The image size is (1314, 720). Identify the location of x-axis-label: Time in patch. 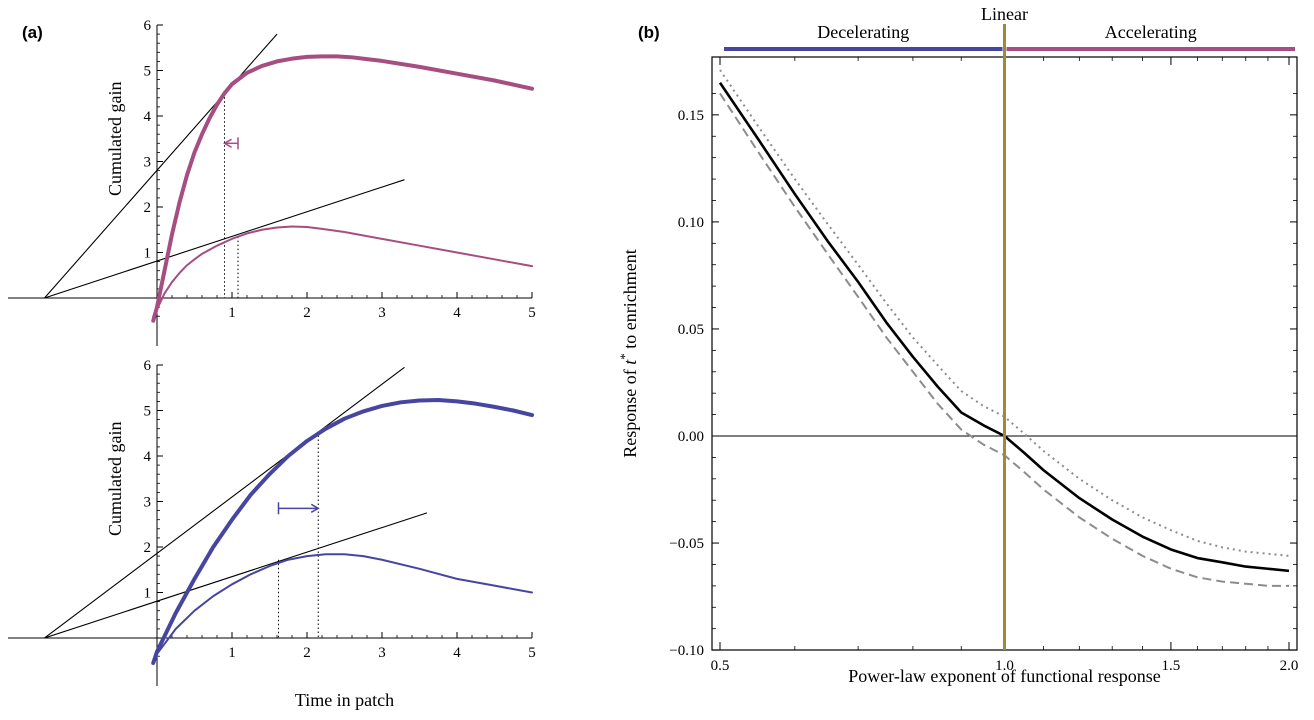
(344, 700).